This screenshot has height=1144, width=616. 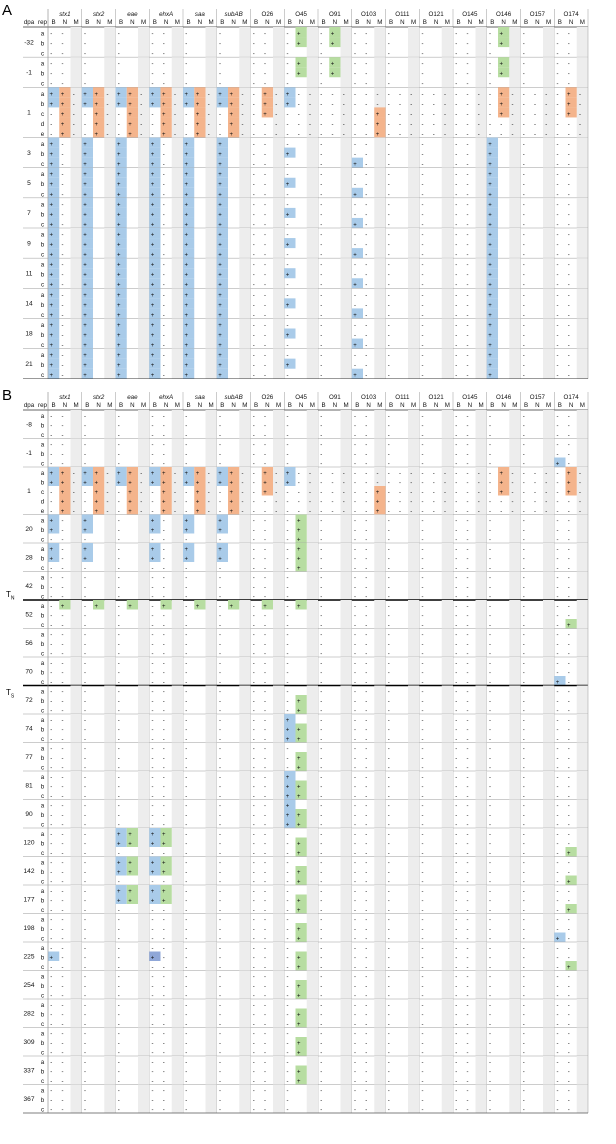 What do you see at coordinates (470, 397) in the screenshot?
I see `header-group-o145: O145` at bounding box center [470, 397].